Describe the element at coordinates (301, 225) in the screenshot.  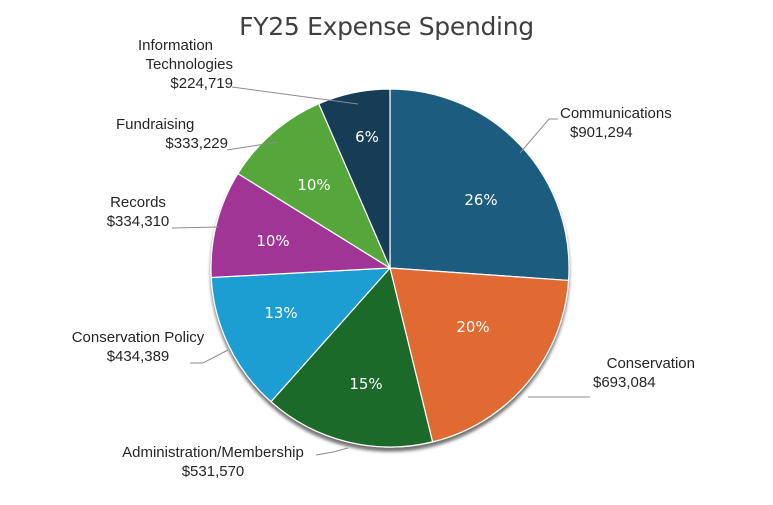
I see `pie-slice-records` at that location.